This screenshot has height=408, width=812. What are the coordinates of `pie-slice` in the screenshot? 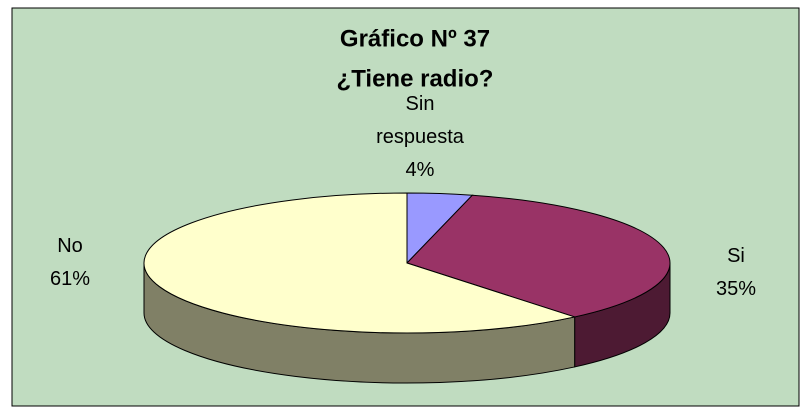 It's located at (538, 256).